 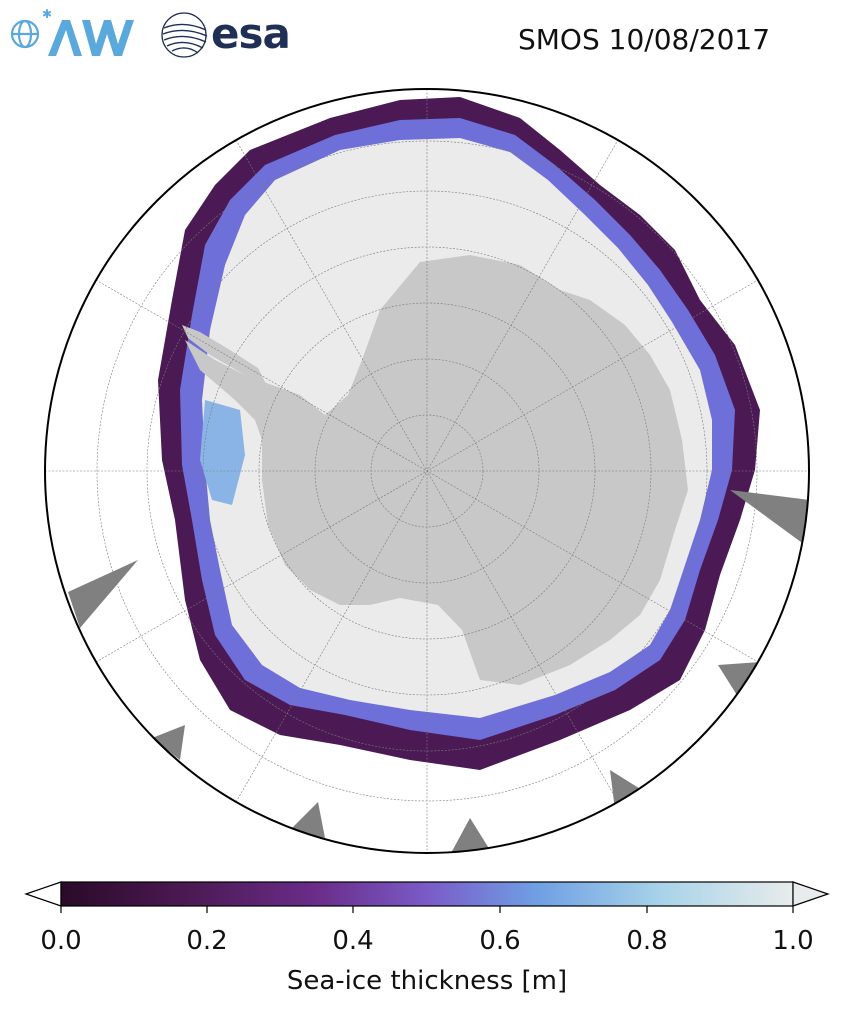 I want to click on colorbar-tick-label: 0.8, so click(x=647, y=941).